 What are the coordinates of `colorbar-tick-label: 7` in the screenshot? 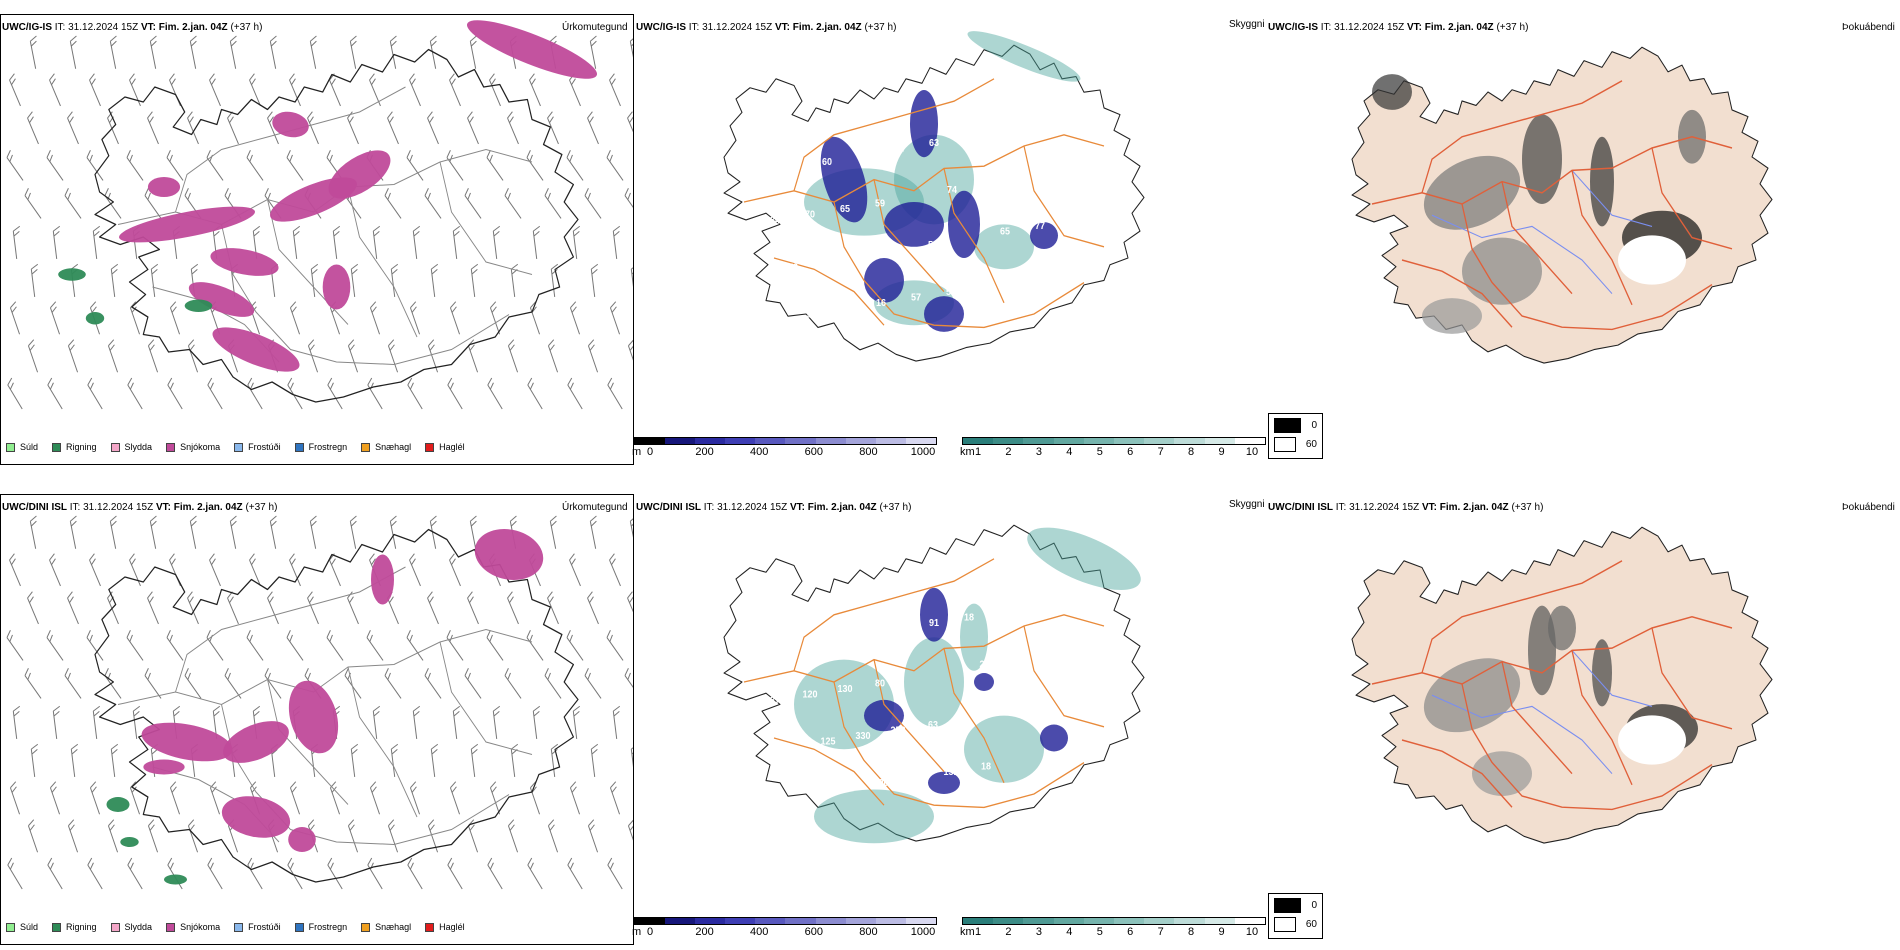 It's located at (1160, 452).